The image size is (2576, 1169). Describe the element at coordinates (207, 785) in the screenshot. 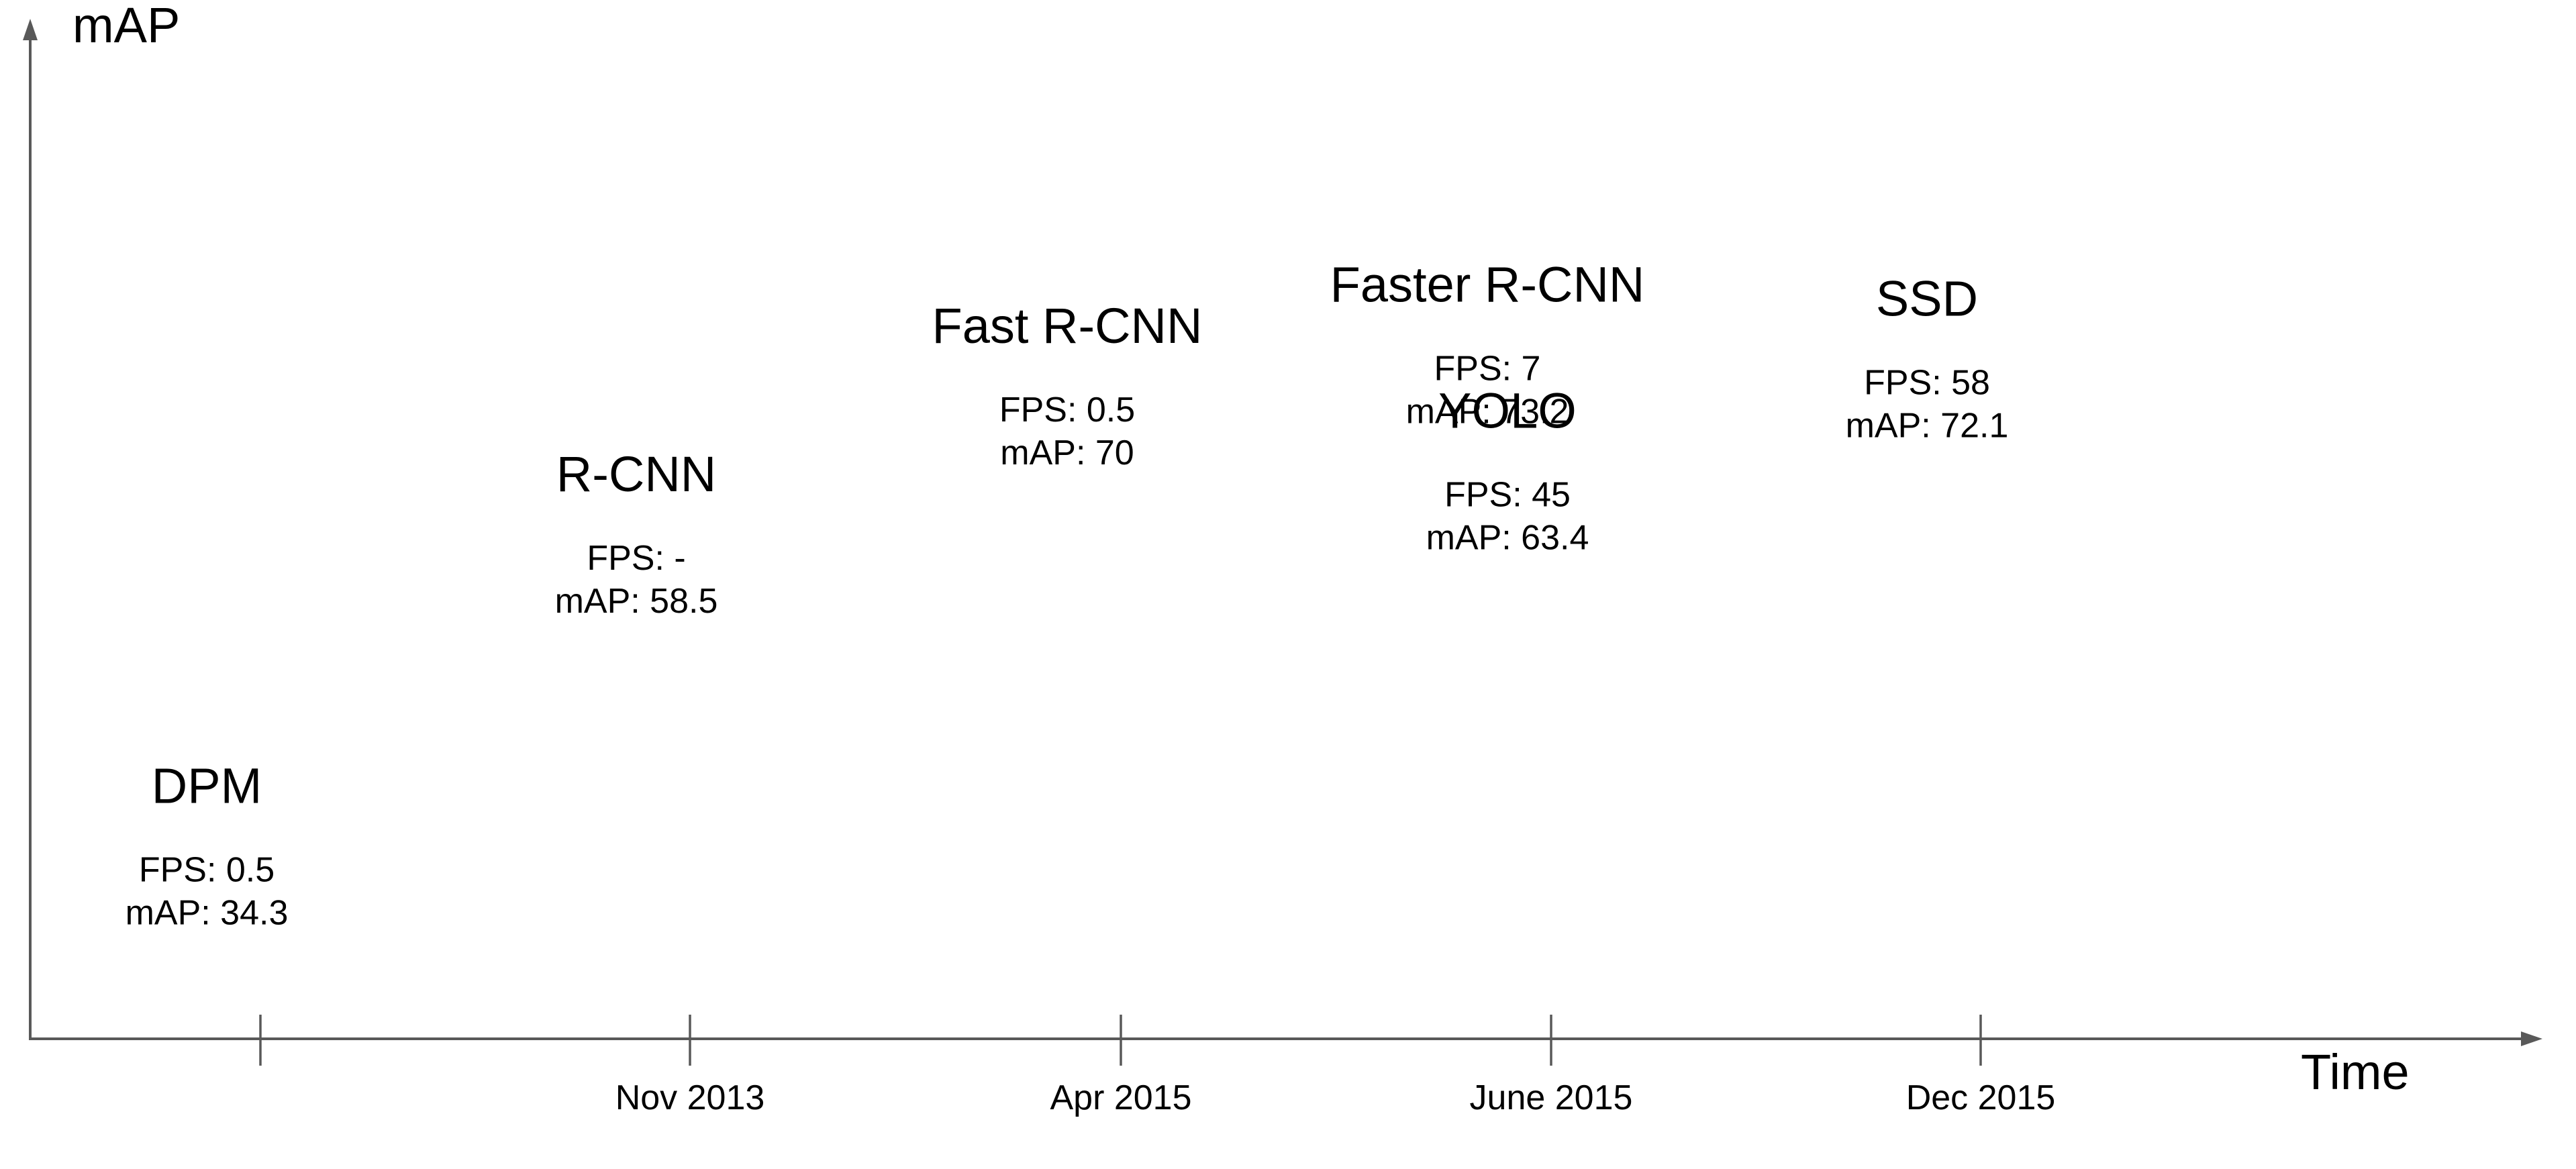

I see `model-name: DPM` at that location.